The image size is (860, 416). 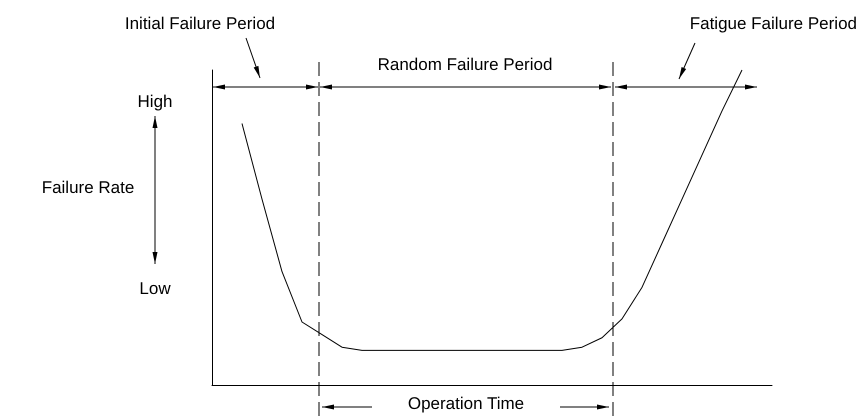 What do you see at coordinates (155, 288) in the screenshot?
I see `text: Low` at bounding box center [155, 288].